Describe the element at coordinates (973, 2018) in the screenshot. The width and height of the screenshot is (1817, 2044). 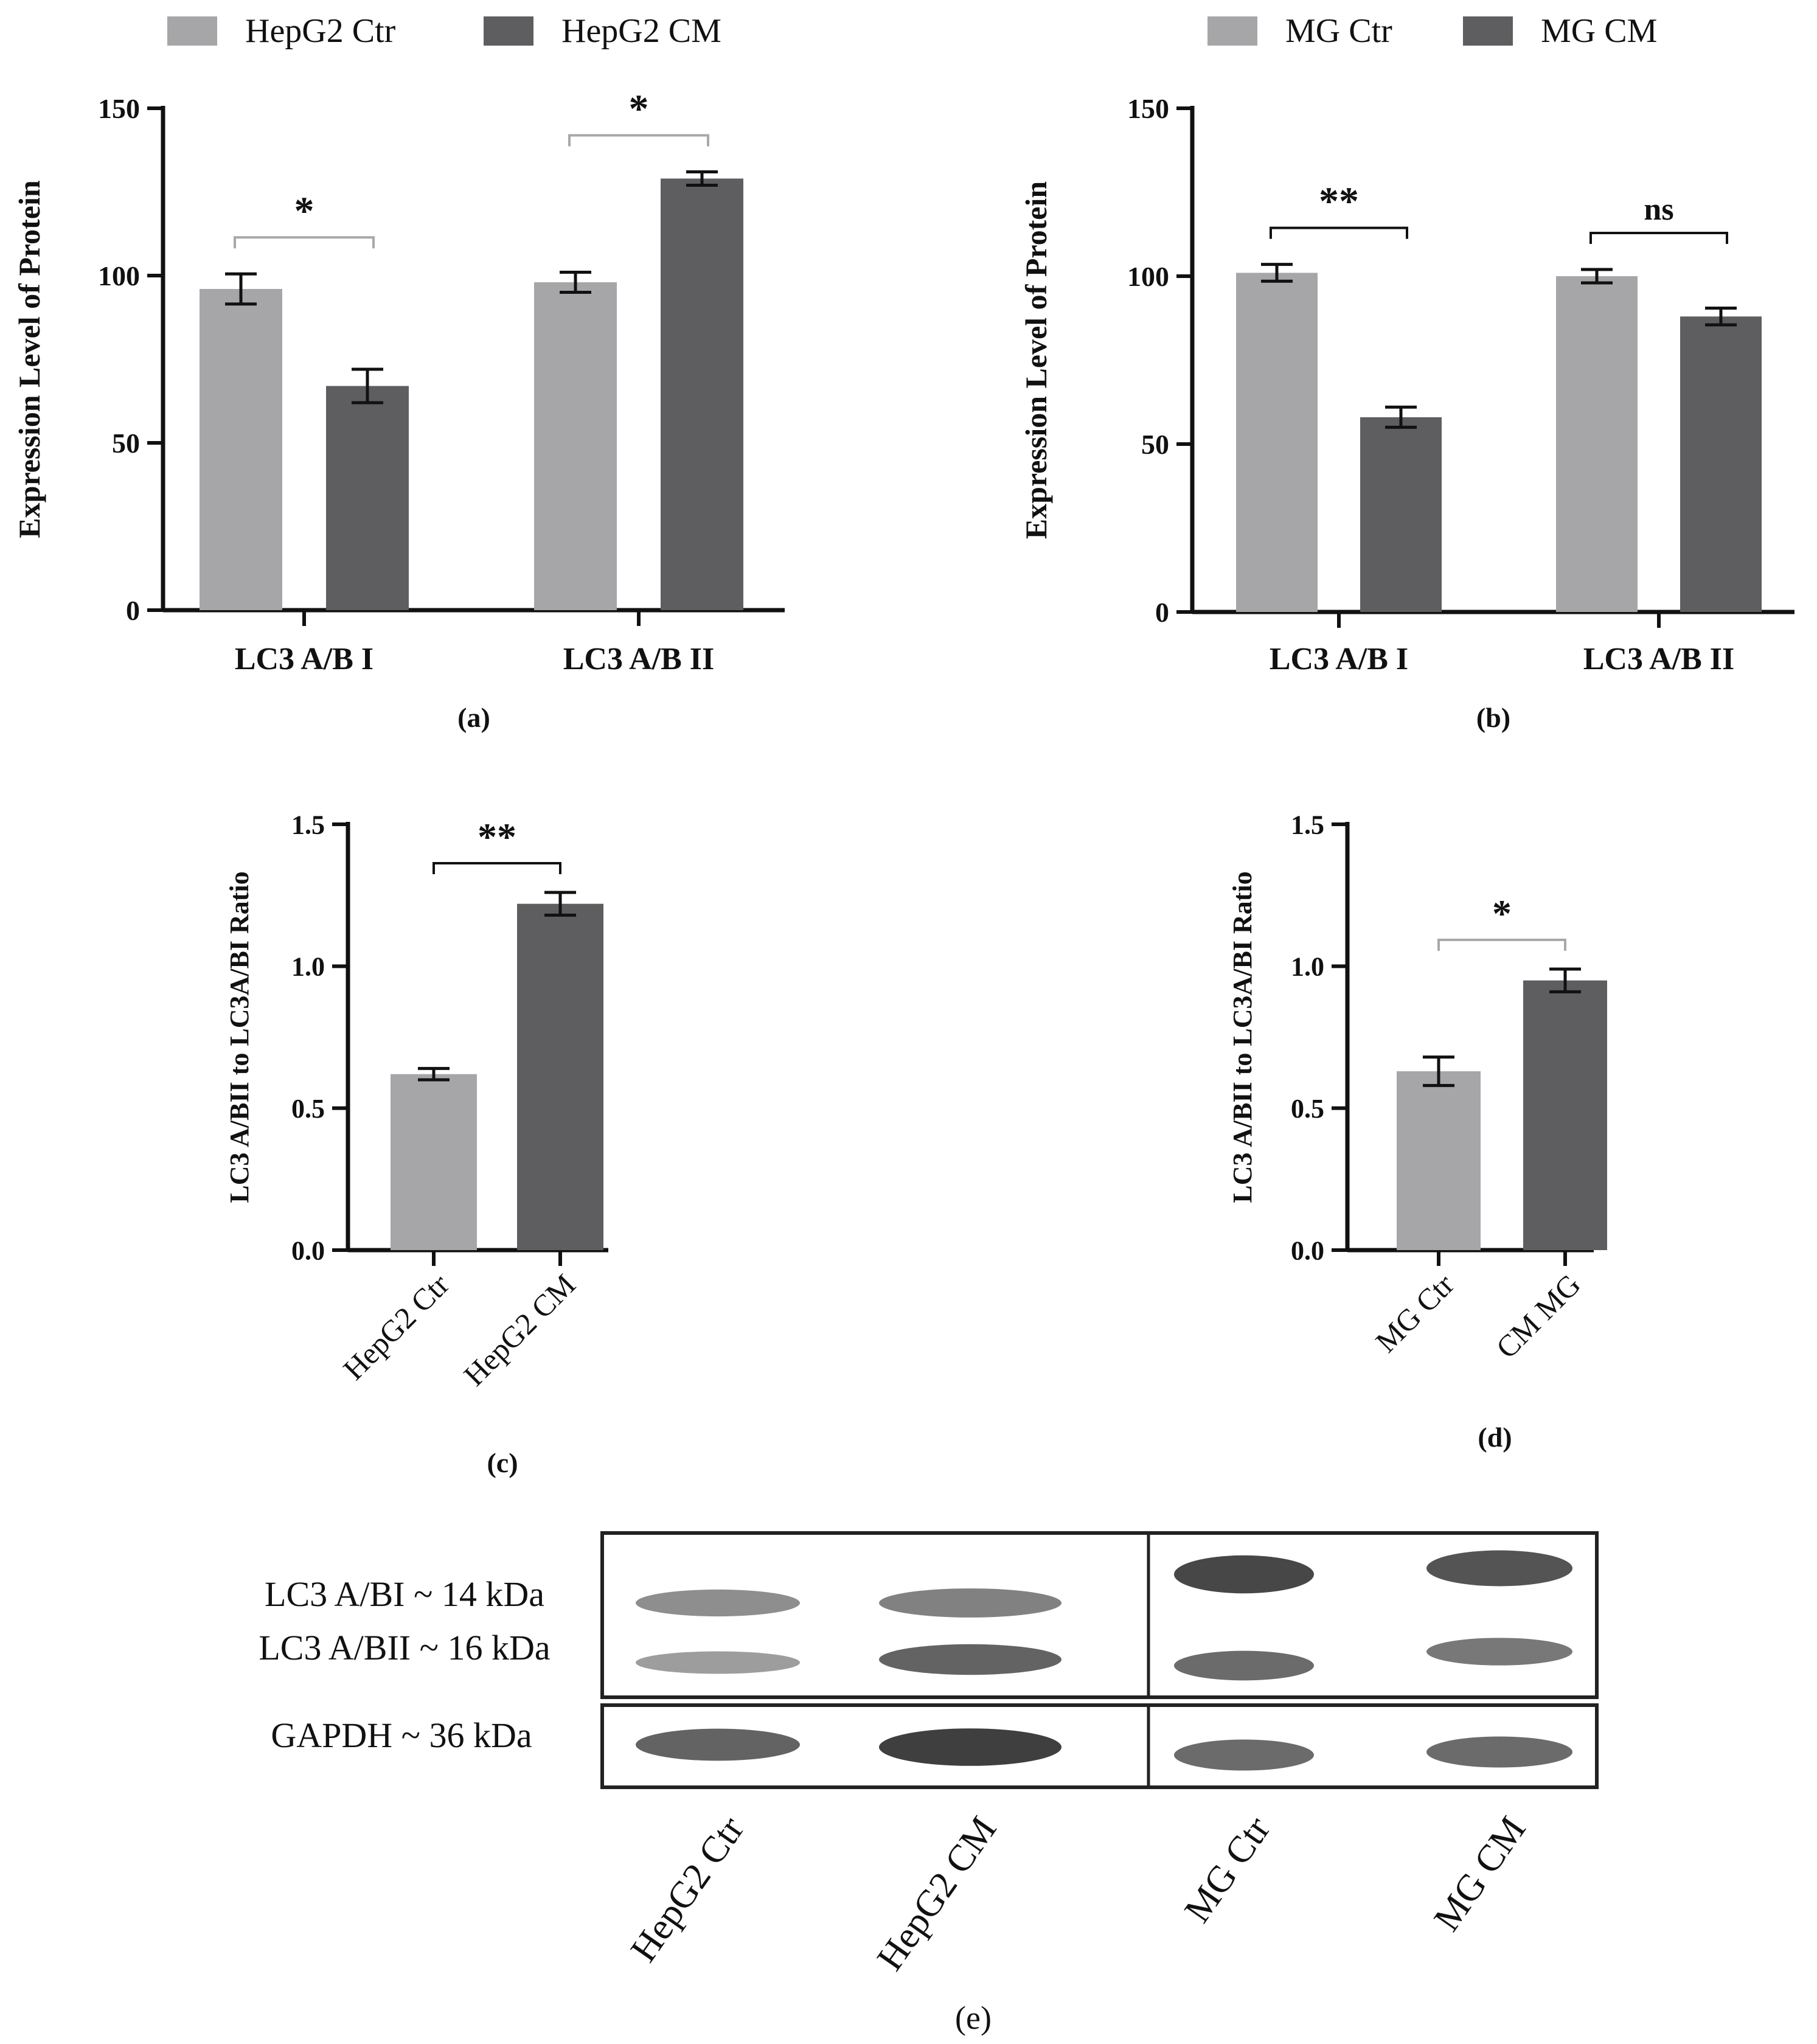
I see `panel-label: (e)` at that location.